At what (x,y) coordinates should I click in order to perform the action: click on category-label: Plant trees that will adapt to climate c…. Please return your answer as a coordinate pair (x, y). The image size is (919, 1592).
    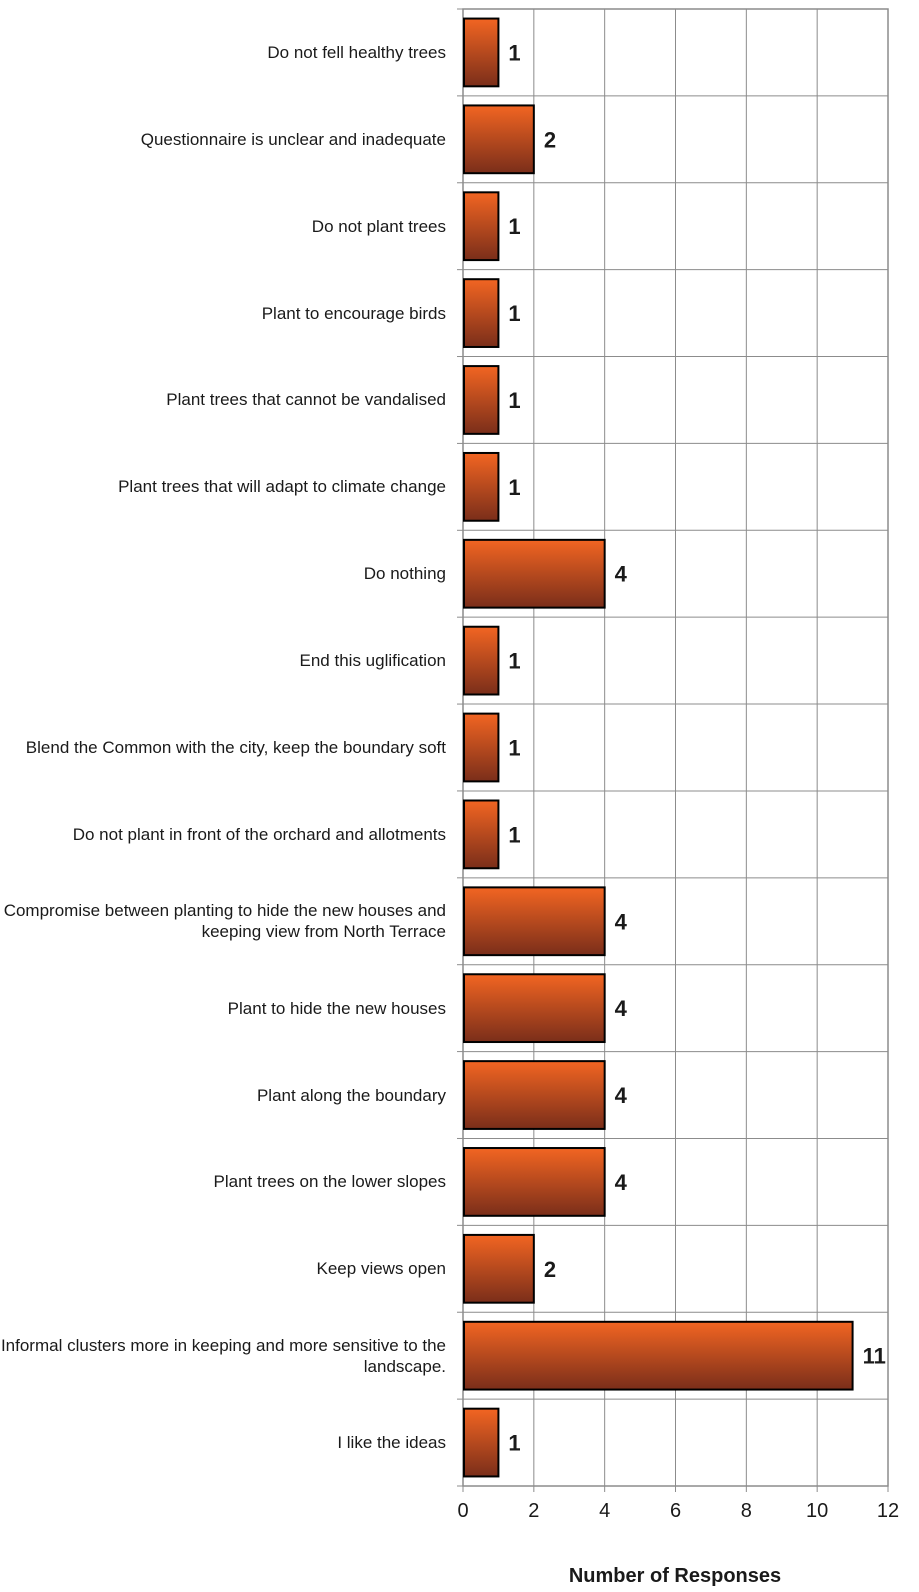
    Looking at the image, I should click on (223, 486).